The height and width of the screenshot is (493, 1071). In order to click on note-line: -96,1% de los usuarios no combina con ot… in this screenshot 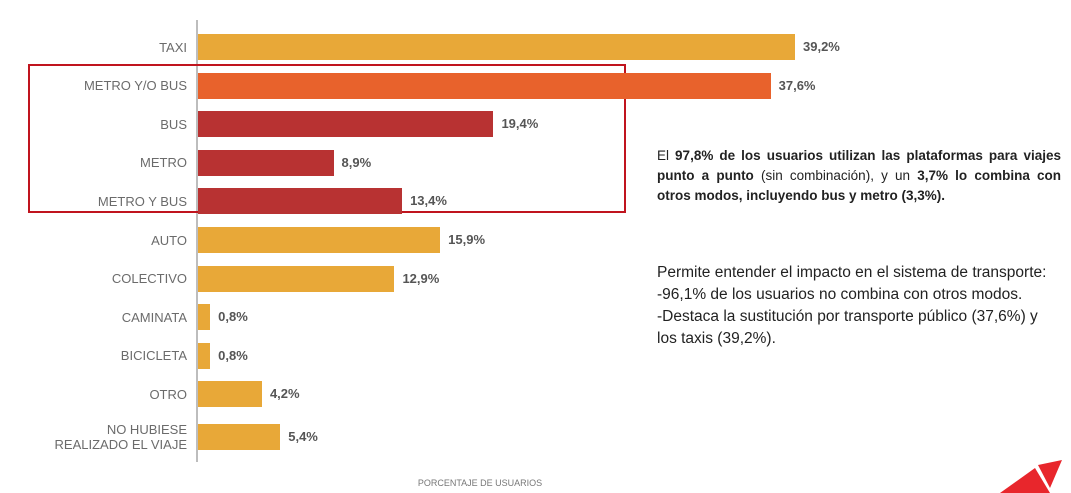, I will do `click(840, 294)`.